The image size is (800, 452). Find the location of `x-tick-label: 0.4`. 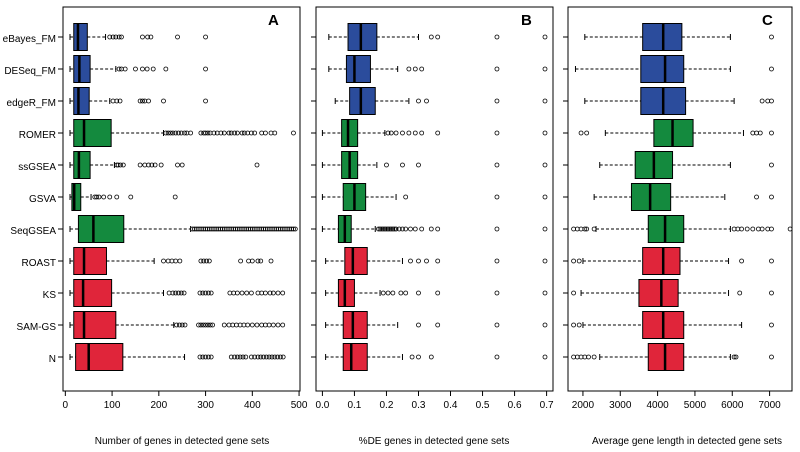

x-tick-label: 0.4 is located at coordinates (451, 405).